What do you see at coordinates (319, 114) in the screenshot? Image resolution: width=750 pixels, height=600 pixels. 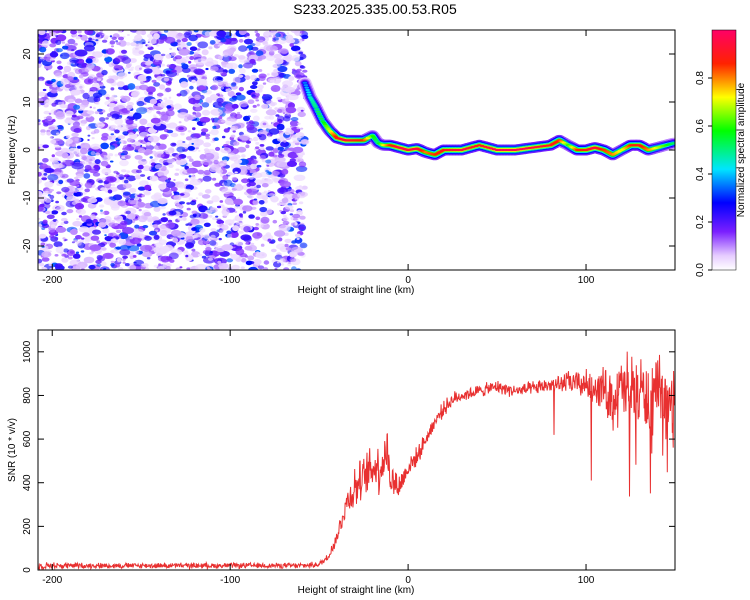 I see `trace-point` at bounding box center [319, 114].